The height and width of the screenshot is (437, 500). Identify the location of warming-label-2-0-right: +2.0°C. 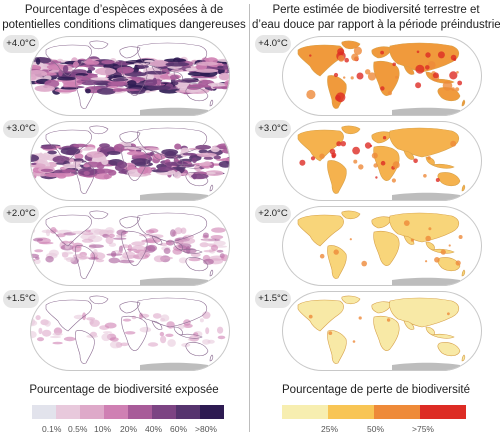
(273, 214).